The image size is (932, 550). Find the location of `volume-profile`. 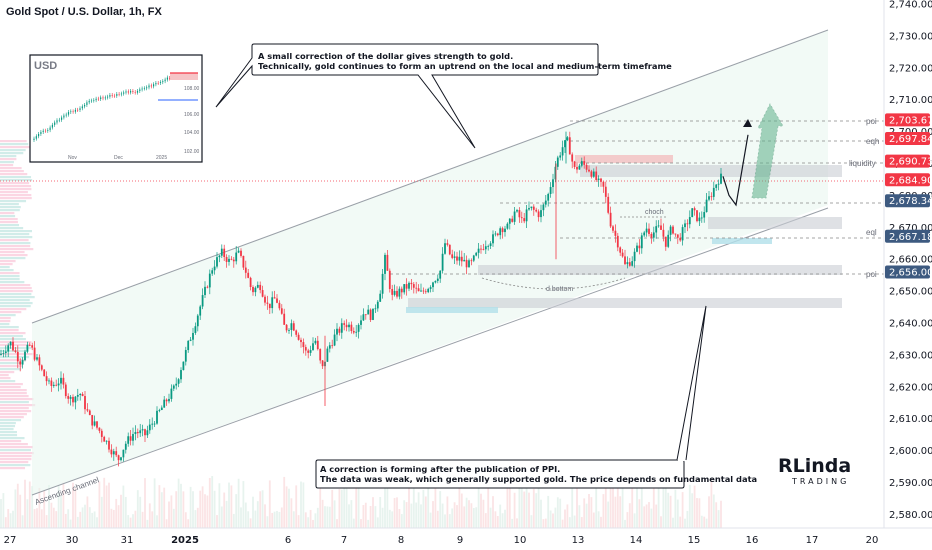

volume-profile is located at coordinates (18, 305).